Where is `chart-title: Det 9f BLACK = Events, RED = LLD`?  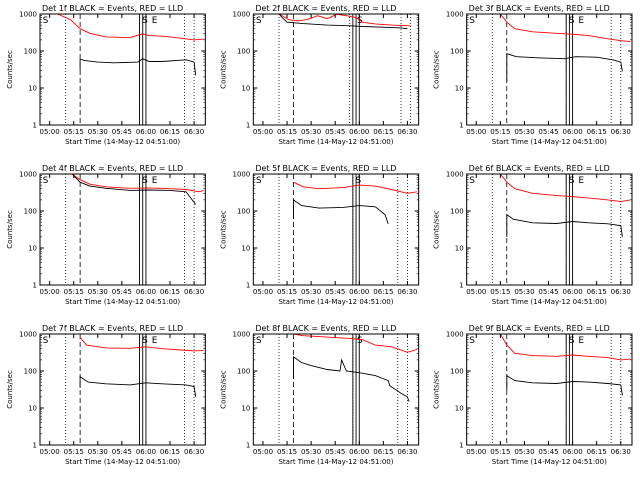
chart-title: Det 9f BLACK = Events, RED = LLD is located at coordinates (539, 328).